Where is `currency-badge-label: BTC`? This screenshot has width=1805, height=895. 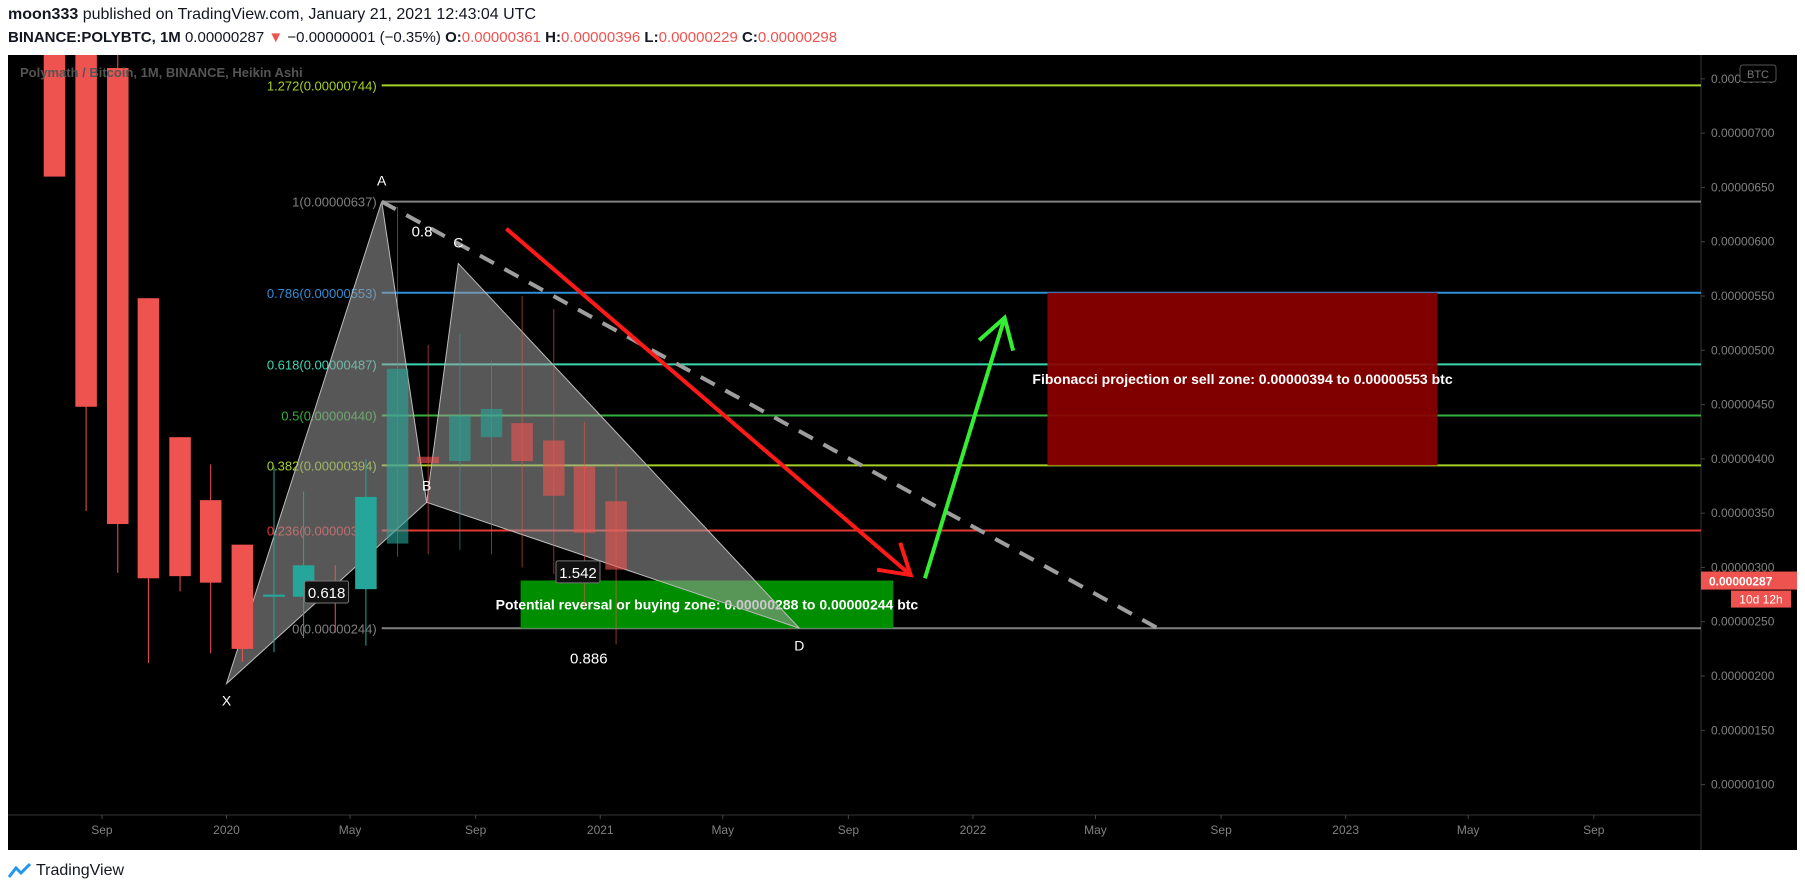 currency-badge-label: BTC is located at coordinates (1758, 75).